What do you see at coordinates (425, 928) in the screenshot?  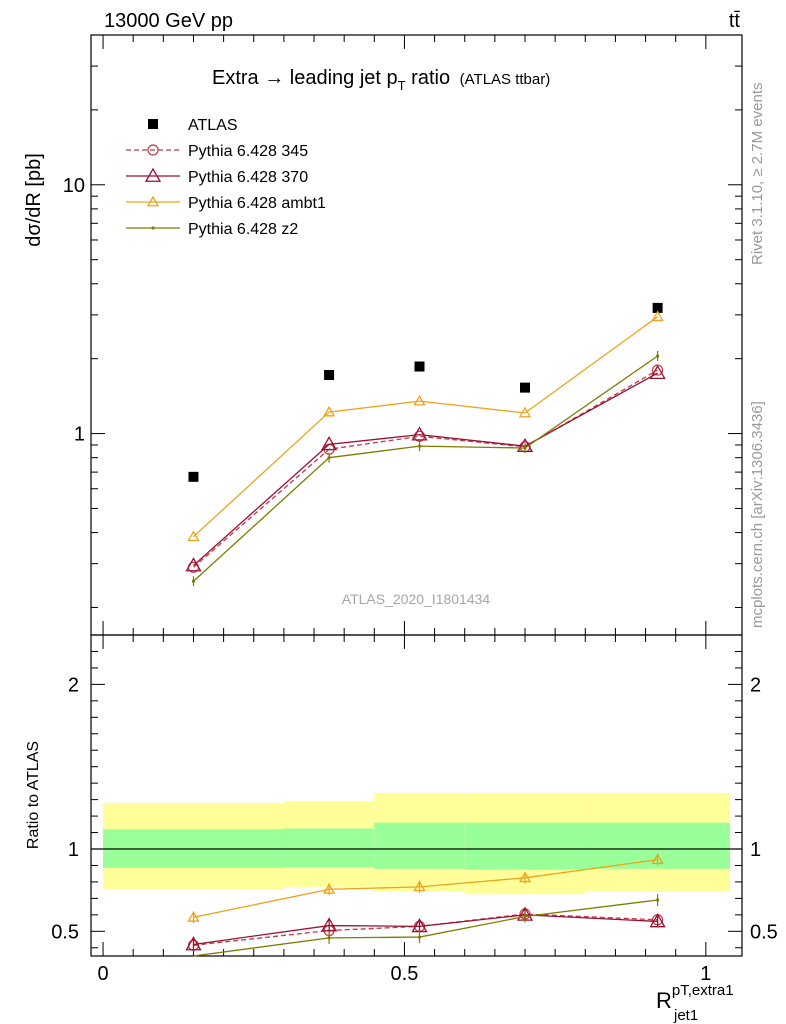 I see `ratio-series-line` at bounding box center [425, 928].